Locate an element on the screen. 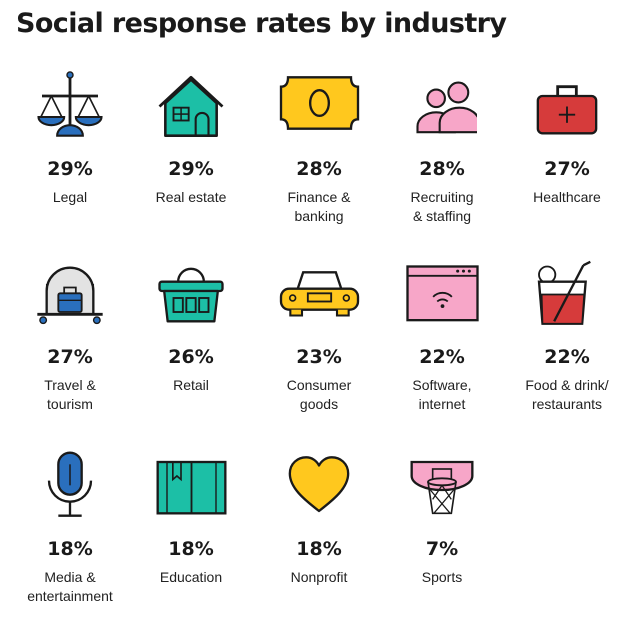 The width and height of the screenshot is (622, 627). category-label: Travel & tourism is located at coordinates (70, 395).